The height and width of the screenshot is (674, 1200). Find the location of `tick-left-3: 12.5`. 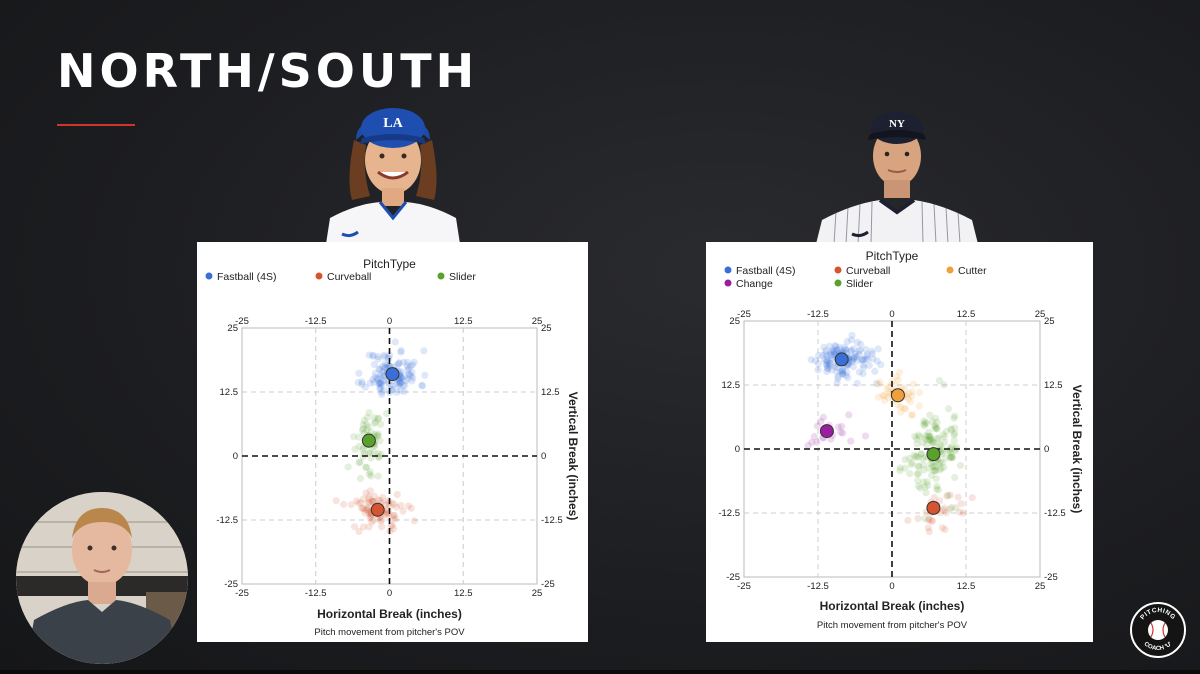

tick-left-3: 12.5 is located at coordinates (731, 385).